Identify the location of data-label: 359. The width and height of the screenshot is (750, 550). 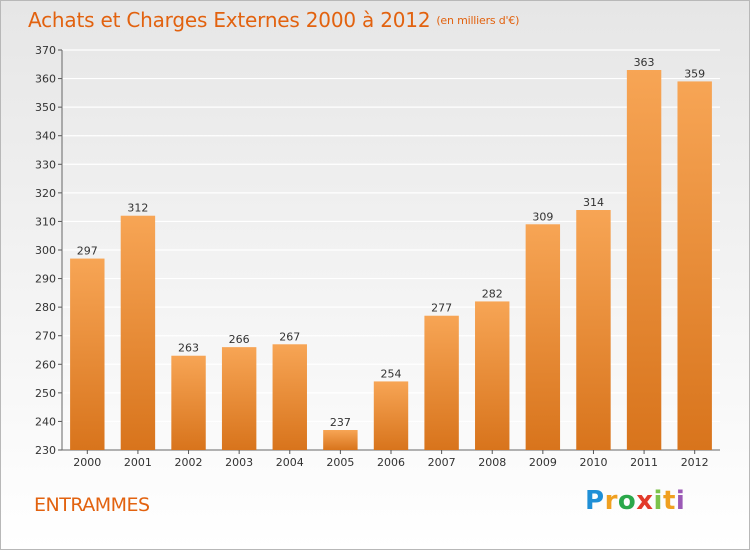
(694, 73).